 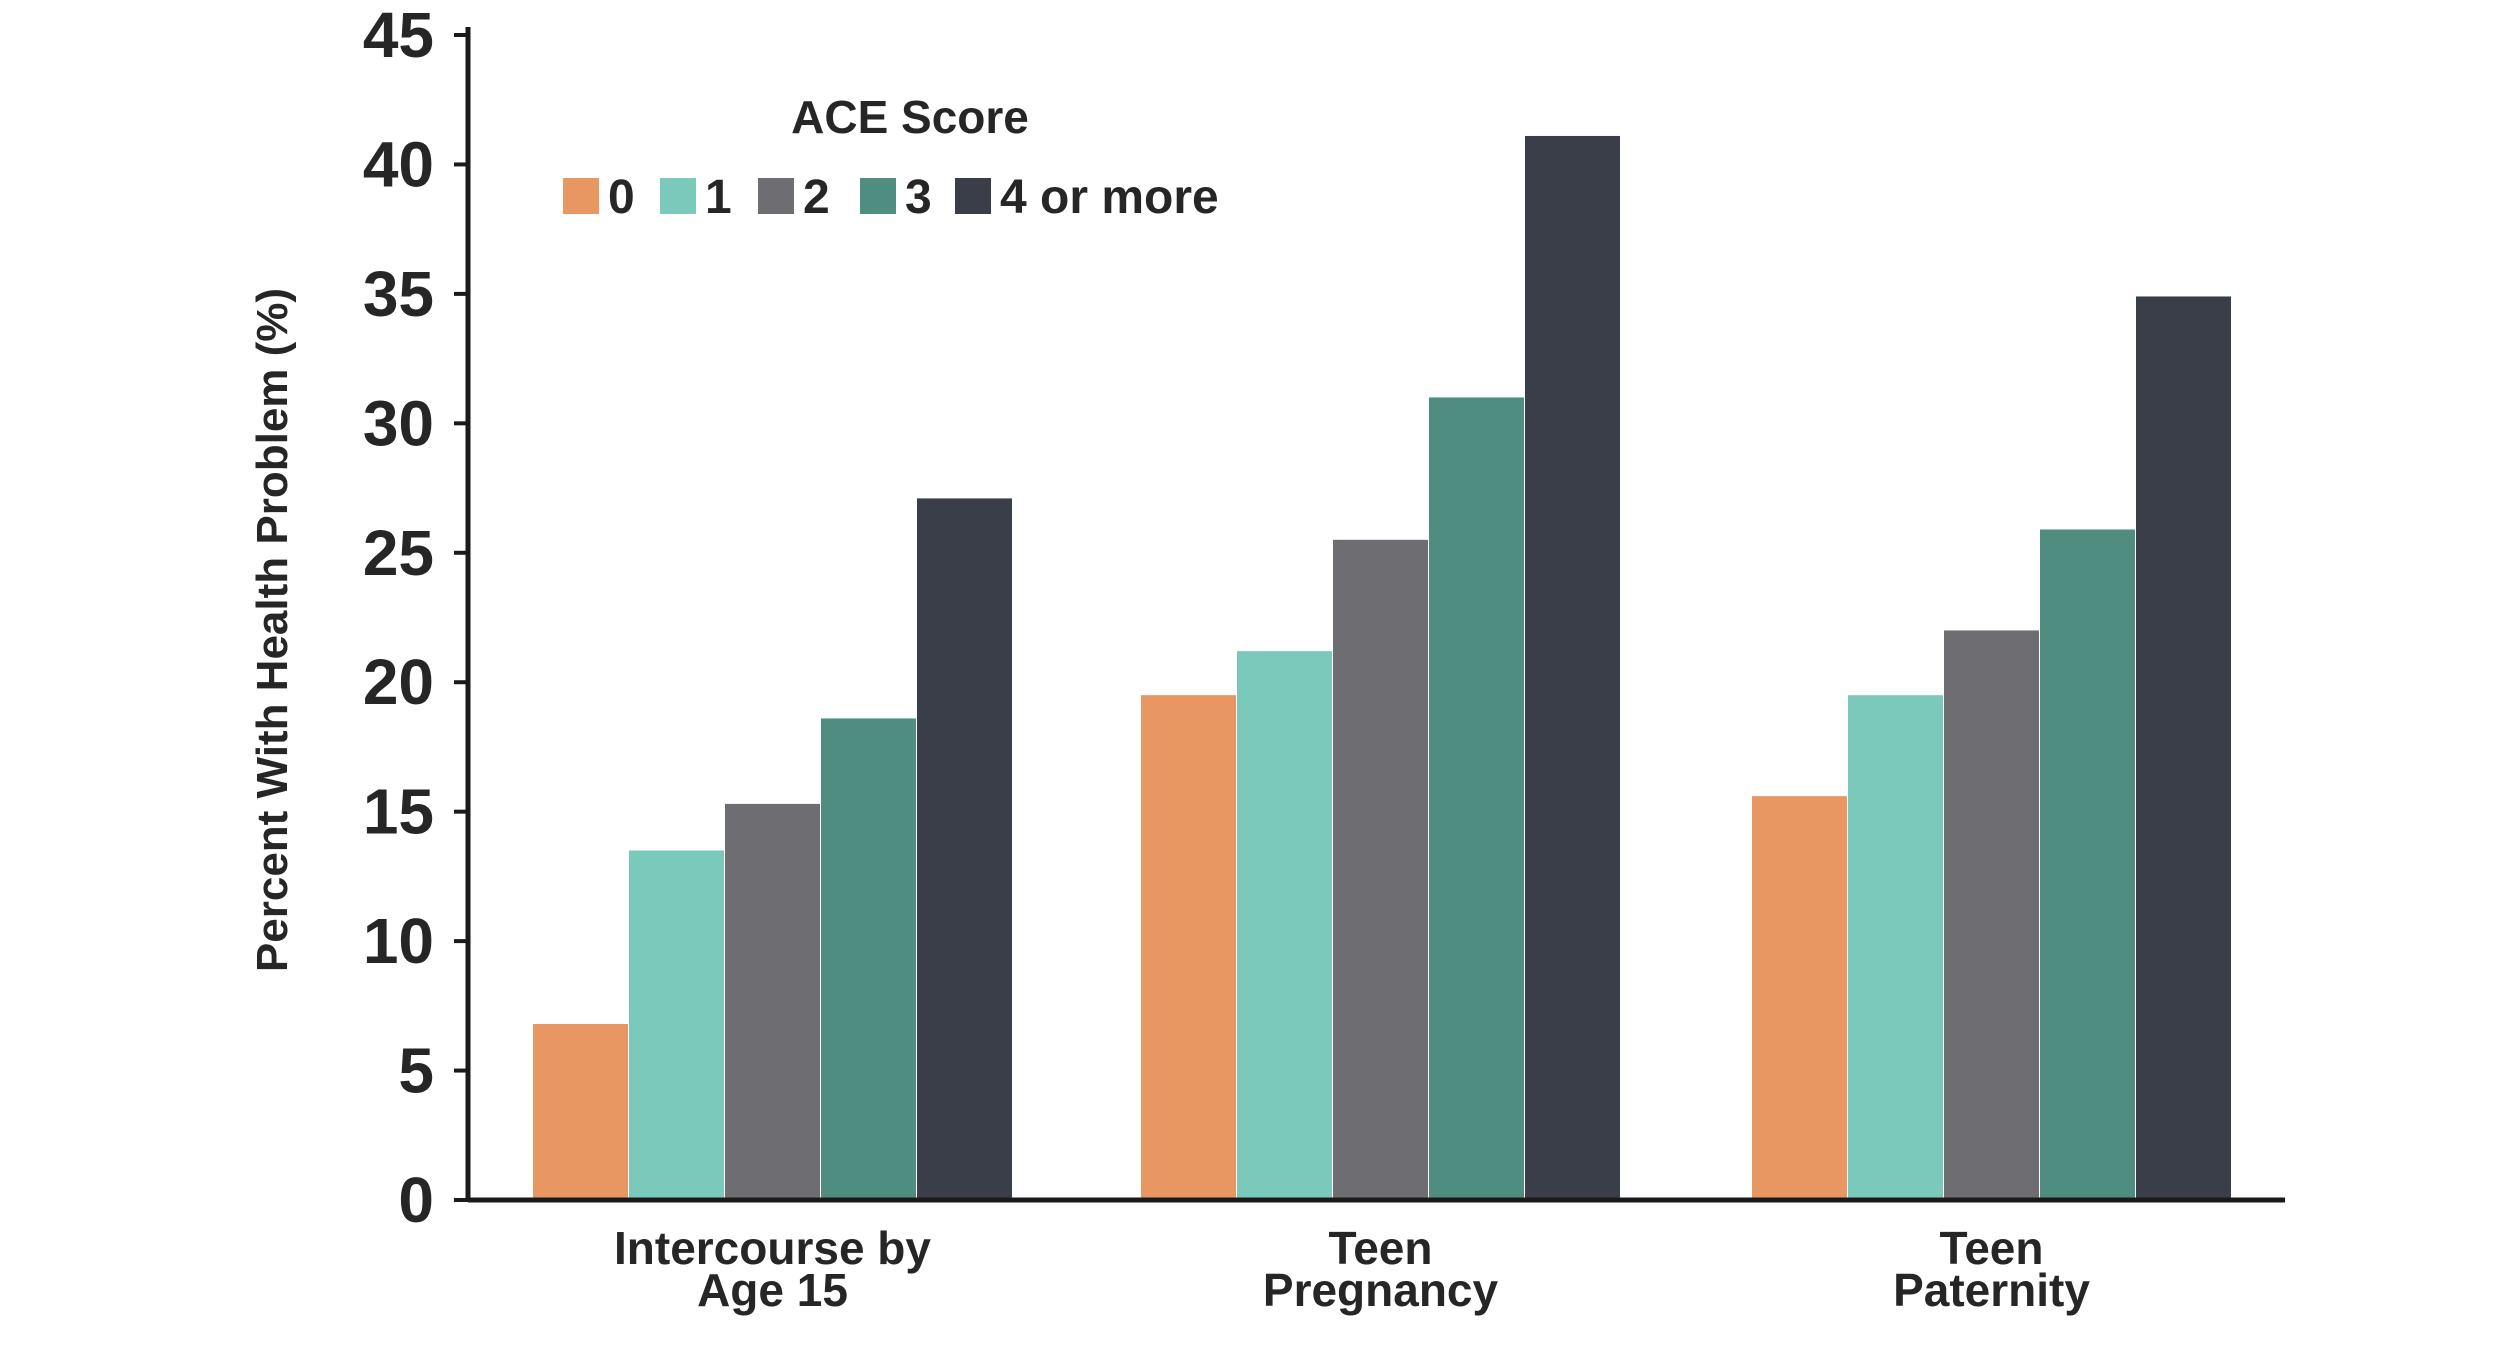 What do you see at coordinates (398, 35) in the screenshot?
I see `y-tick-label: 45` at bounding box center [398, 35].